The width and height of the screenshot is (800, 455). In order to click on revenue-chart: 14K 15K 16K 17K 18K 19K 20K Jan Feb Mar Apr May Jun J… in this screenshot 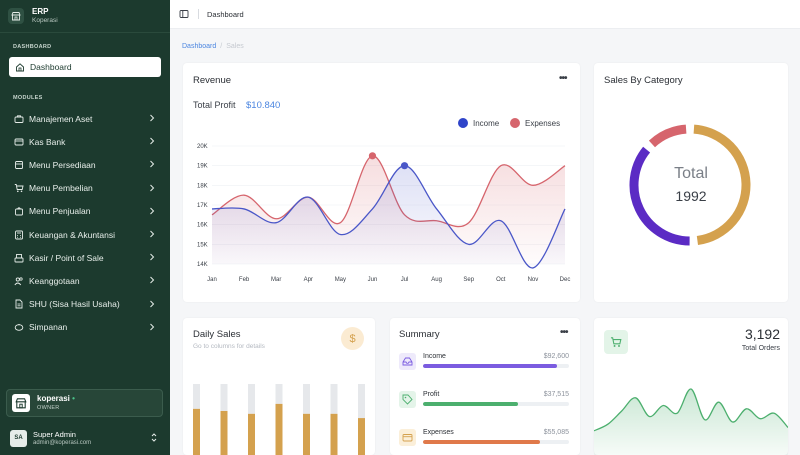, I will do `click(383, 213)`.